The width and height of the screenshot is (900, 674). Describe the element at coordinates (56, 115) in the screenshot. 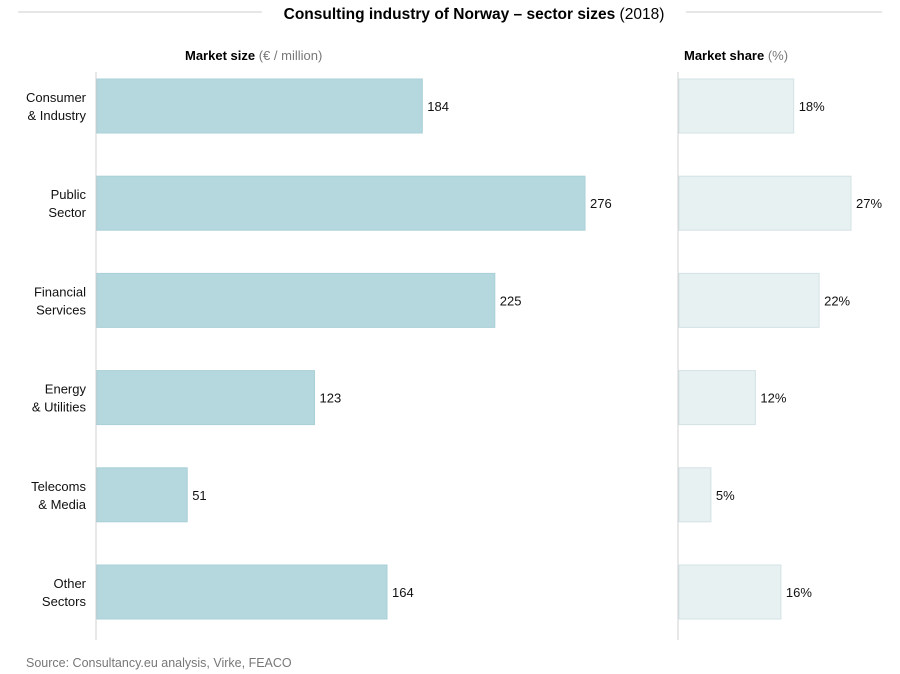

I see `category-label-line: & Industry` at that location.